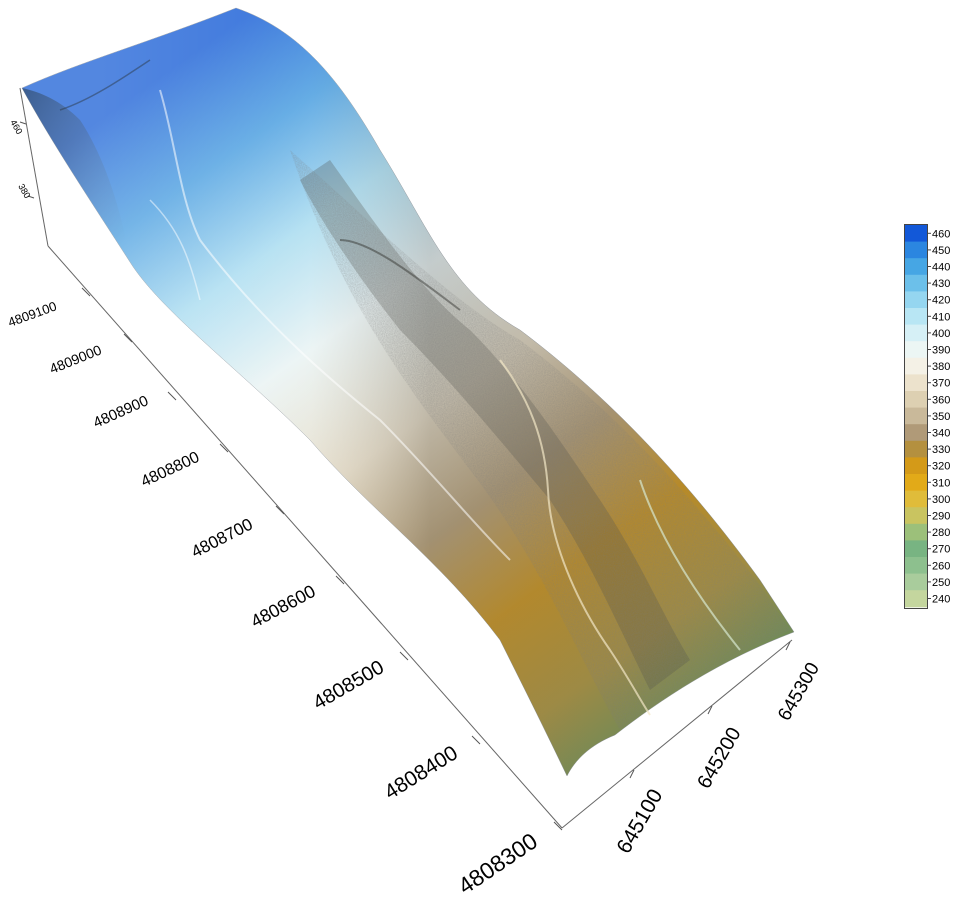 The height and width of the screenshot is (903, 961). I want to click on legend-label: 250, so click(941, 583).